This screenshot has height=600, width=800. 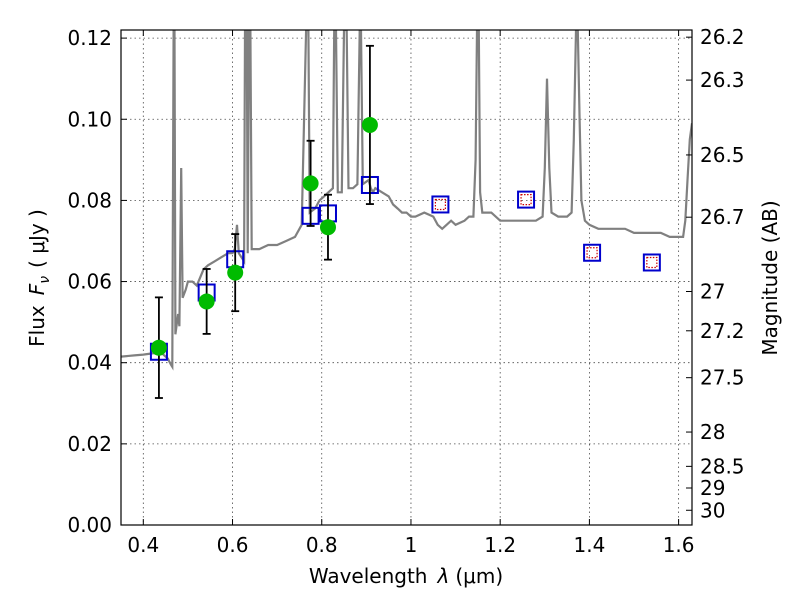 I want to click on x-tick-label: 1.2, so click(x=500, y=545).